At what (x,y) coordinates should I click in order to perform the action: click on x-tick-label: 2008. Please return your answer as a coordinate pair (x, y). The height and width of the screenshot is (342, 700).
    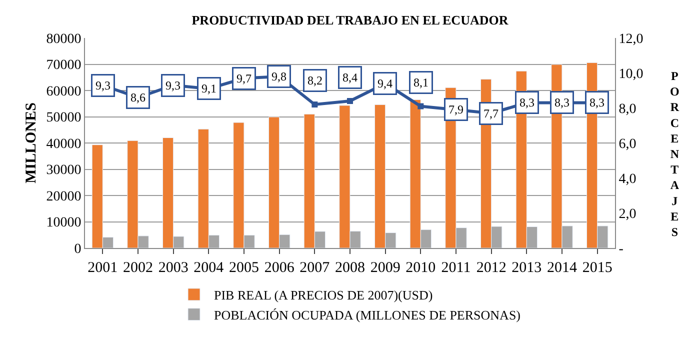
    Looking at the image, I should click on (350, 268).